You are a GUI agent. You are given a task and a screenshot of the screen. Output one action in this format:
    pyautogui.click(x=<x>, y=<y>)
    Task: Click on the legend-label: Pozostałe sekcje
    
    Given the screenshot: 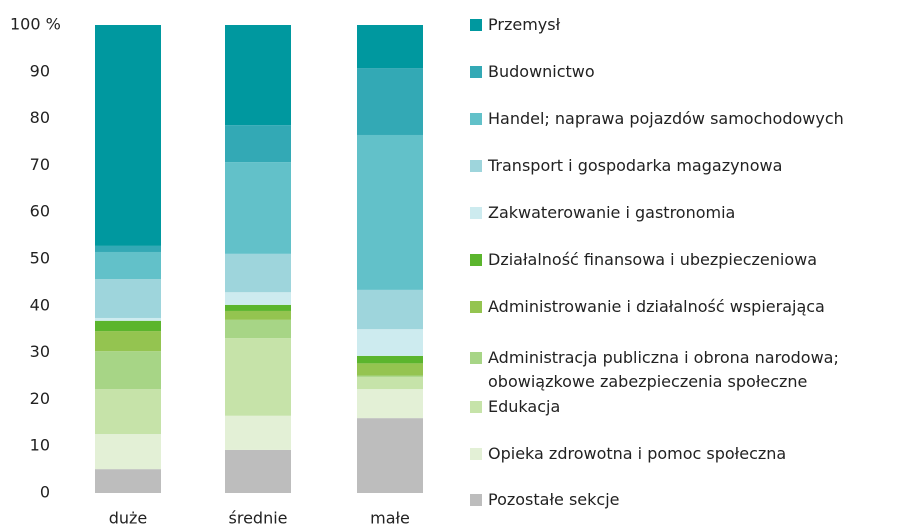 What is the action you would take?
    pyautogui.click(x=554, y=499)
    